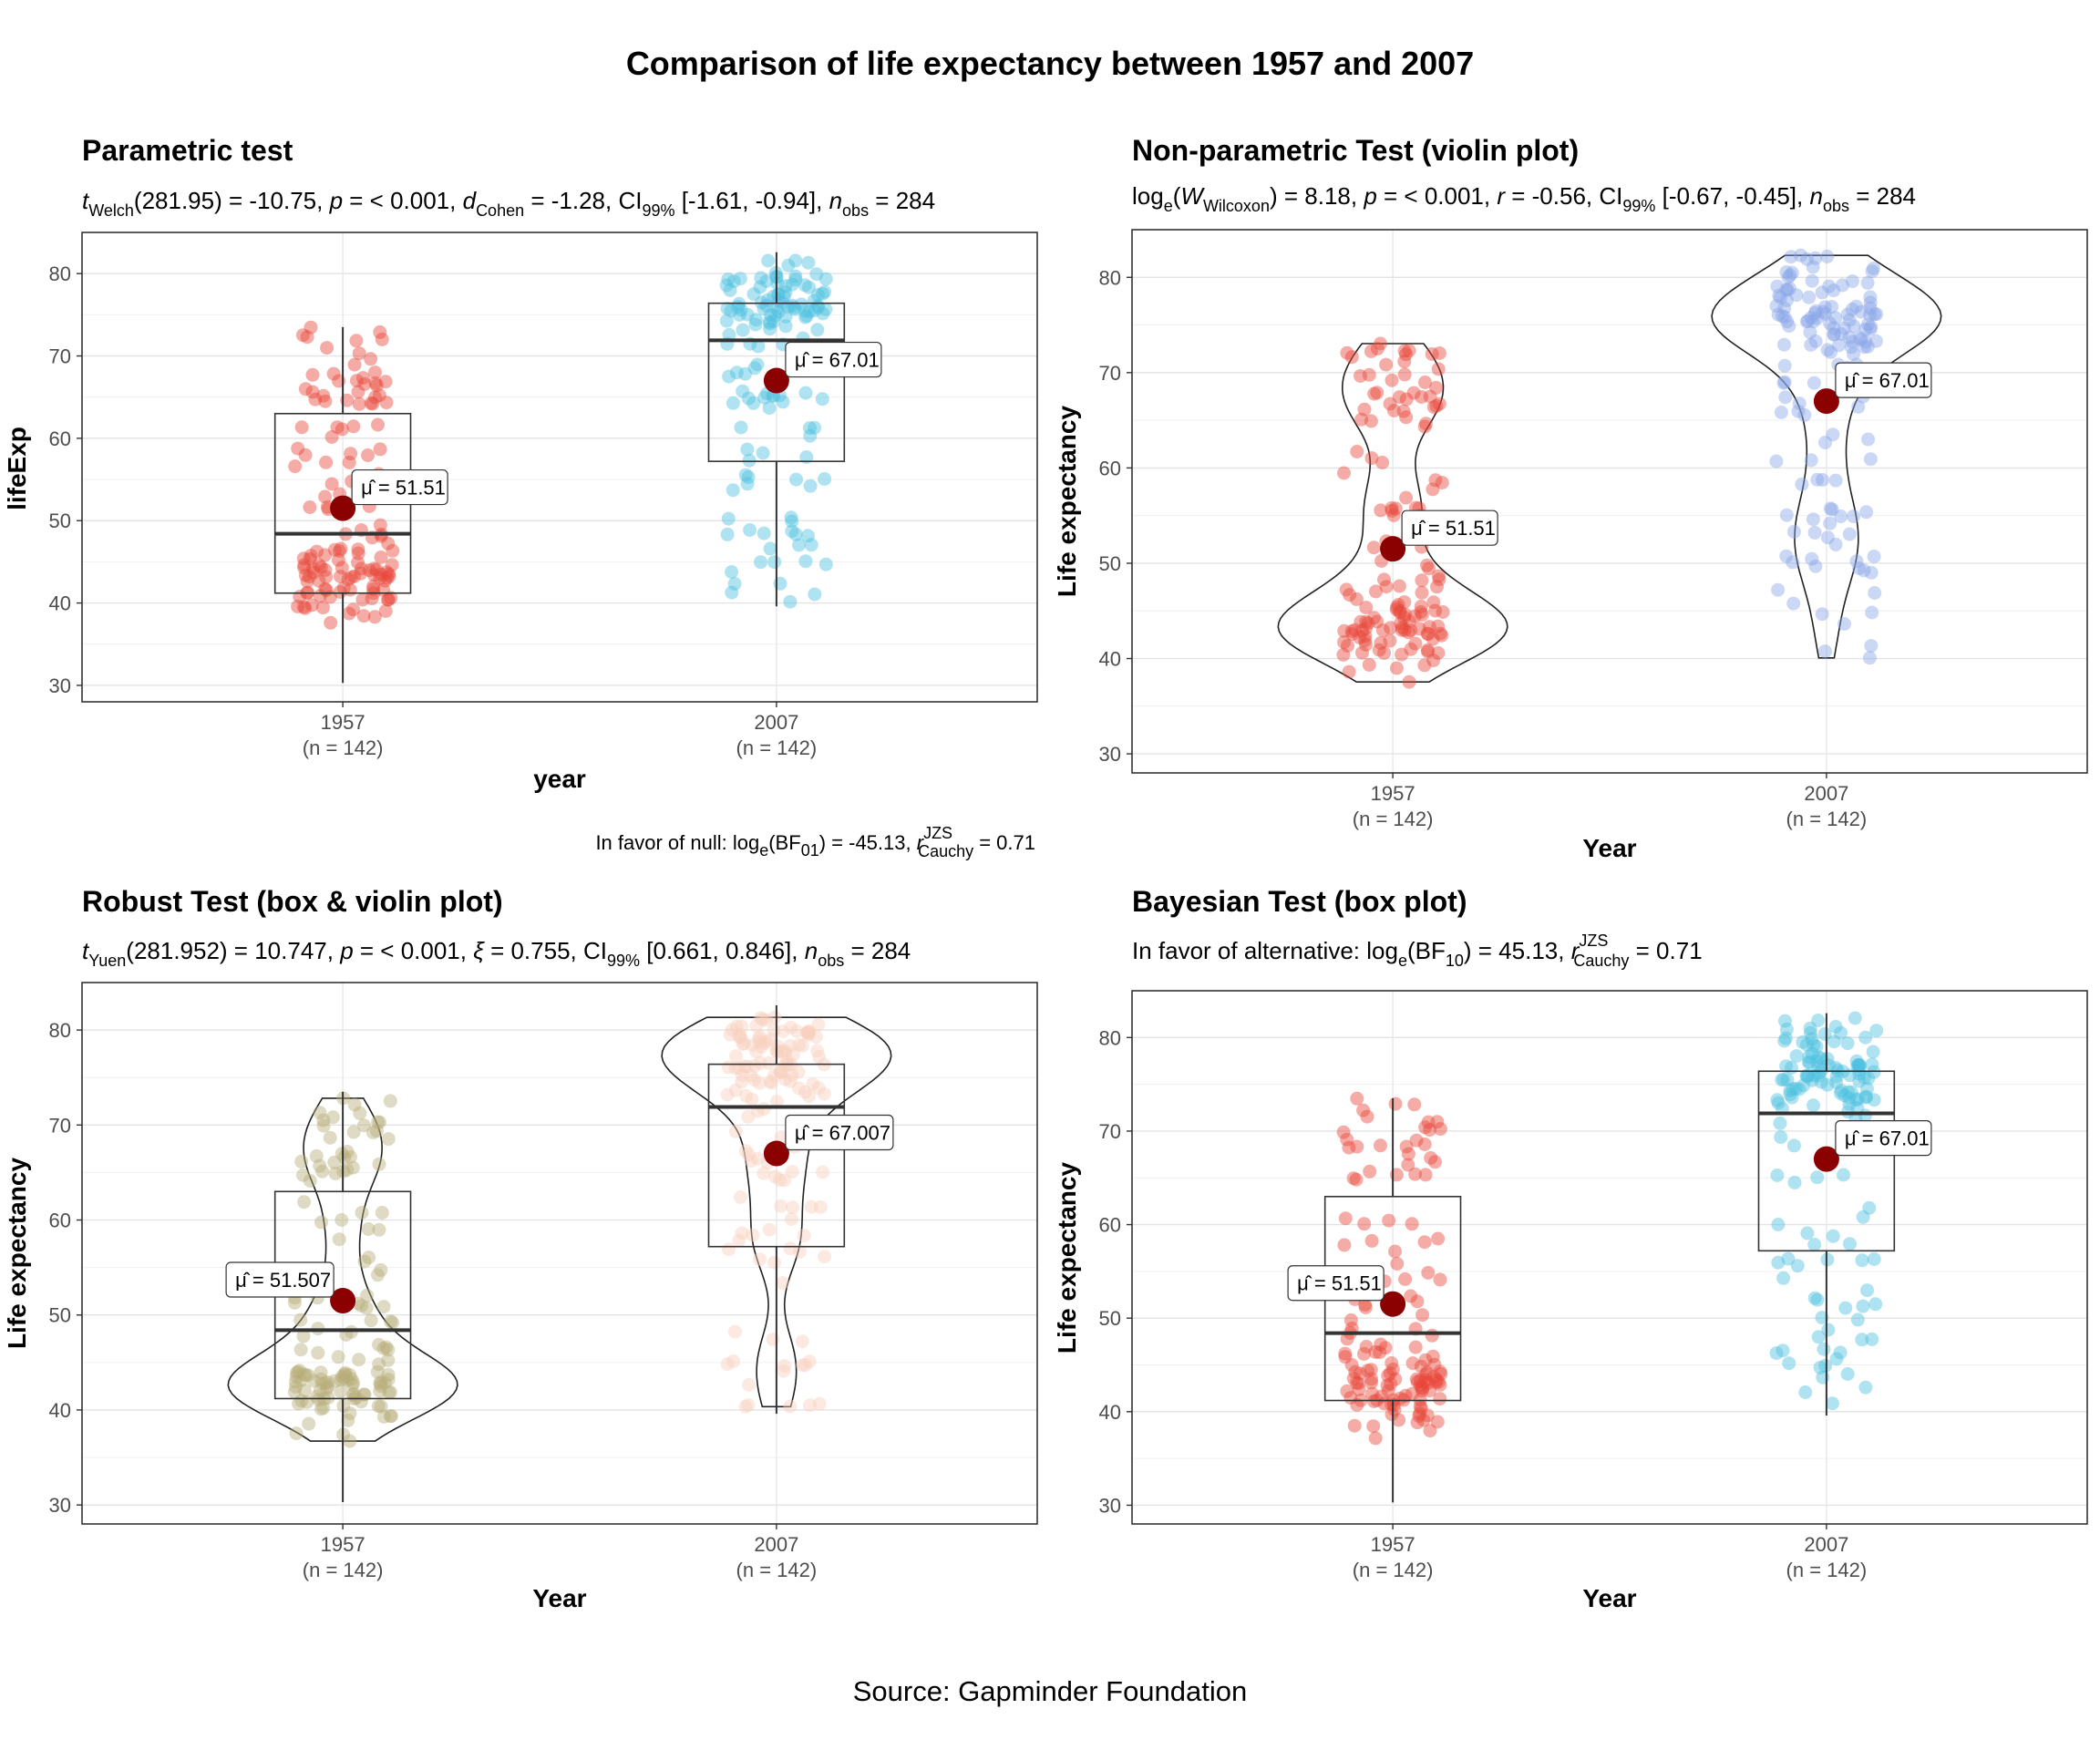  What do you see at coordinates (17, 1254) in the screenshot?
I see `y-axis-title: Life expectancy` at bounding box center [17, 1254].